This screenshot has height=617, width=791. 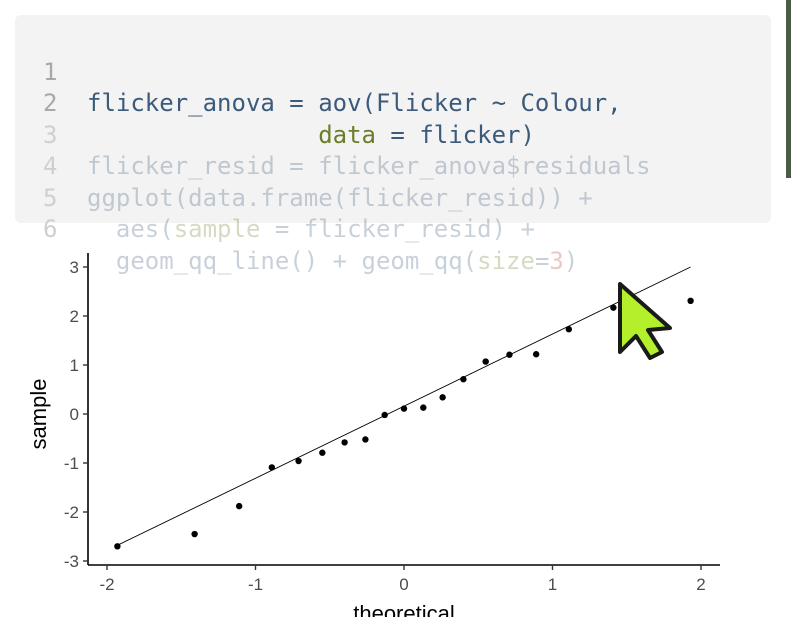 What do you see at coordinates (50, 71) in the screenshot?
I see `line-number: 1` at bounding box center [50, 71].